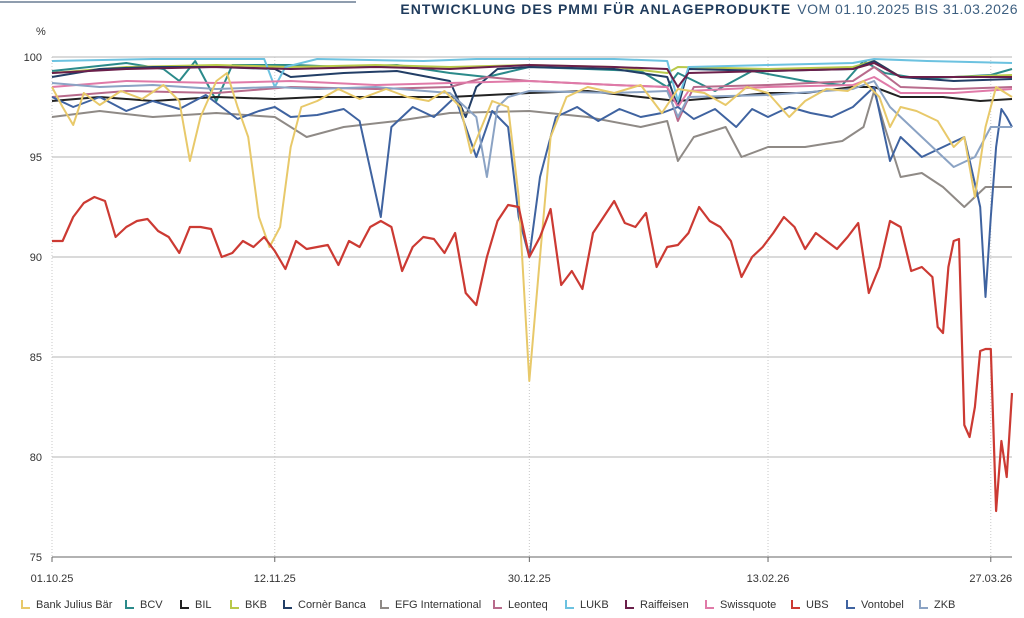 Image resolution: width=1024 pixels, height=618 pixels. Describe the element at coordinates (629, 604) in the screenshot. I see `legend-swatch-raiffeisen` at that location.